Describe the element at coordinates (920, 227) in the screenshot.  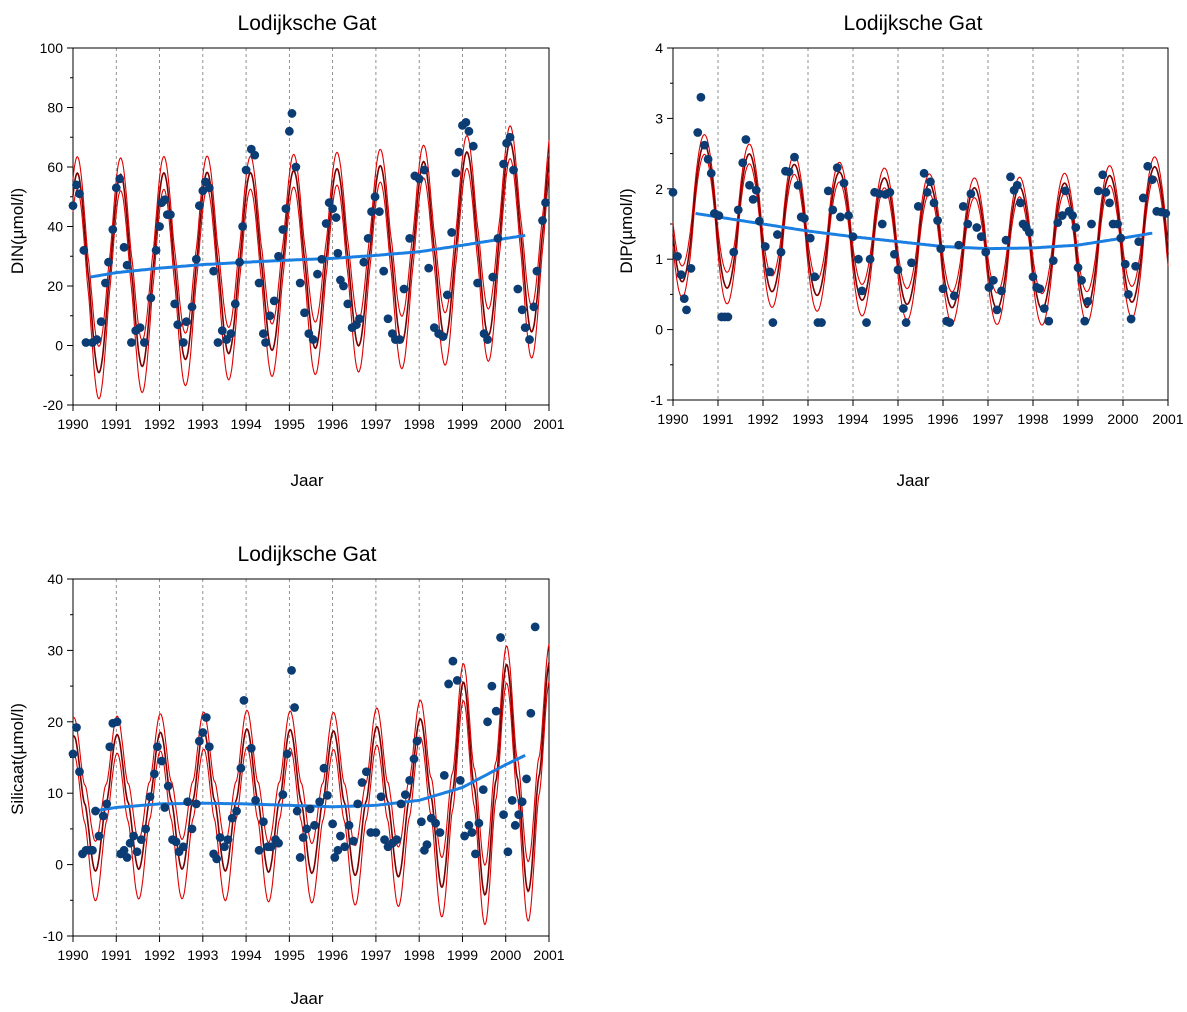
I see `model-line` at that location.